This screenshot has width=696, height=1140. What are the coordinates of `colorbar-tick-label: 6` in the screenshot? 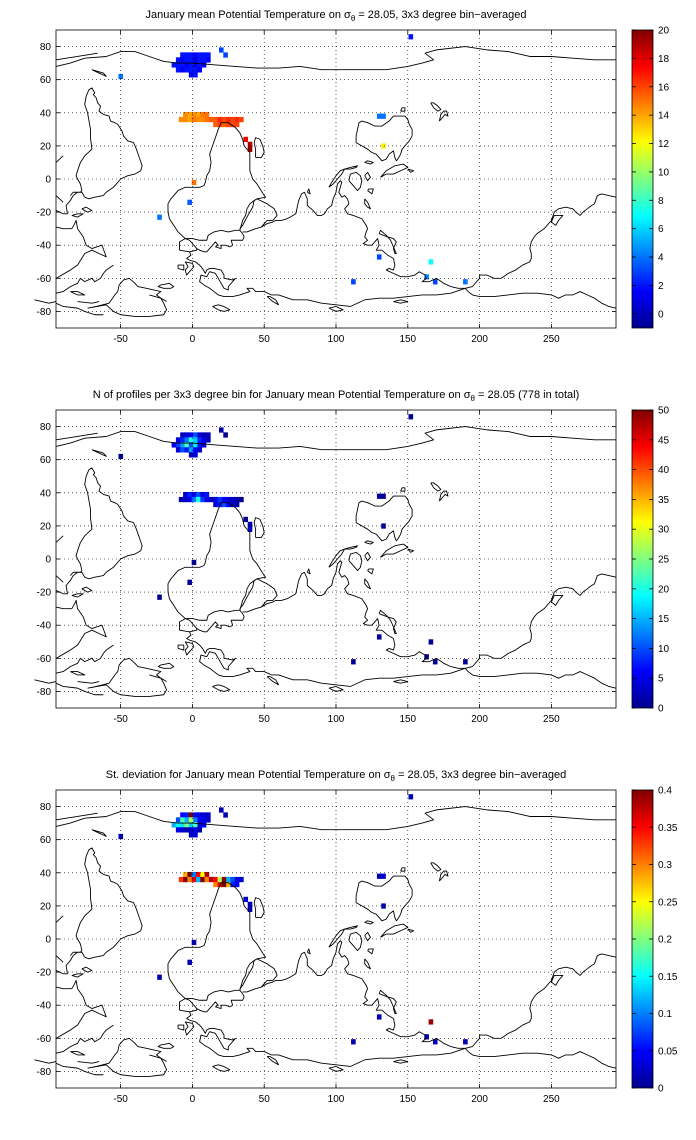 It's located at (661, 229).